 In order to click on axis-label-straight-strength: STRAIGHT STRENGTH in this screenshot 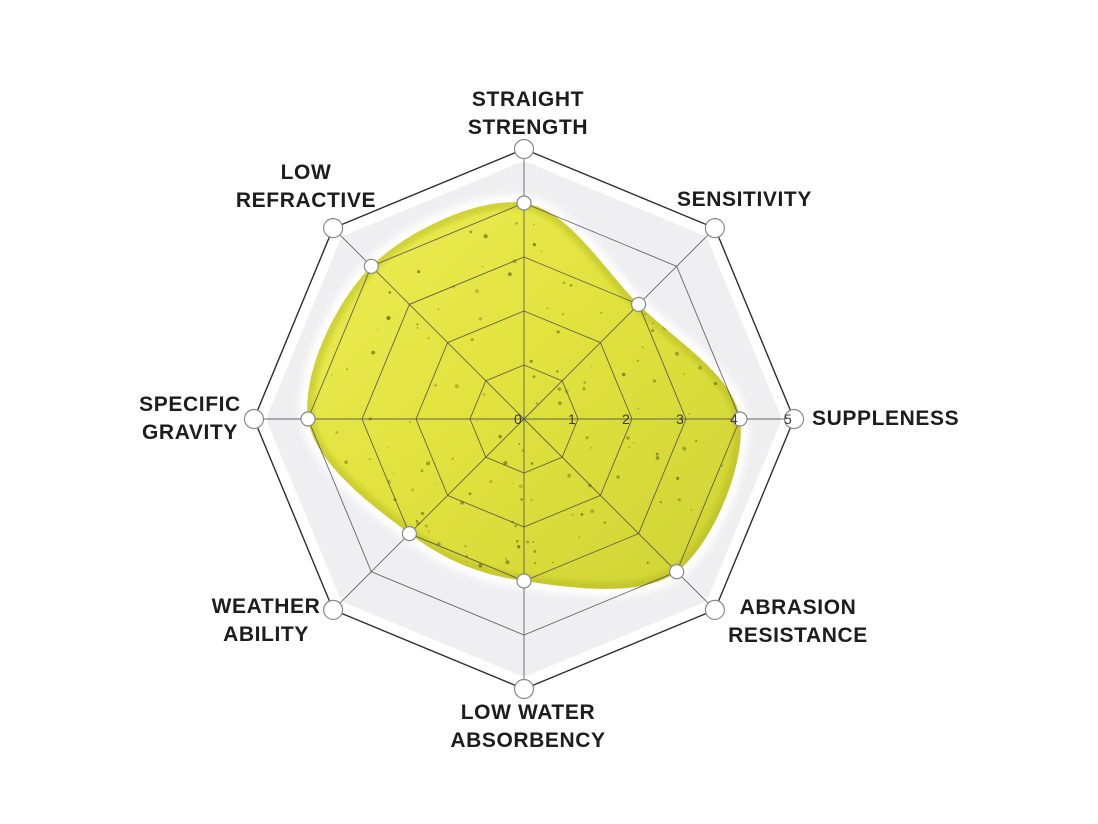, I will do `click(528, 113)`.